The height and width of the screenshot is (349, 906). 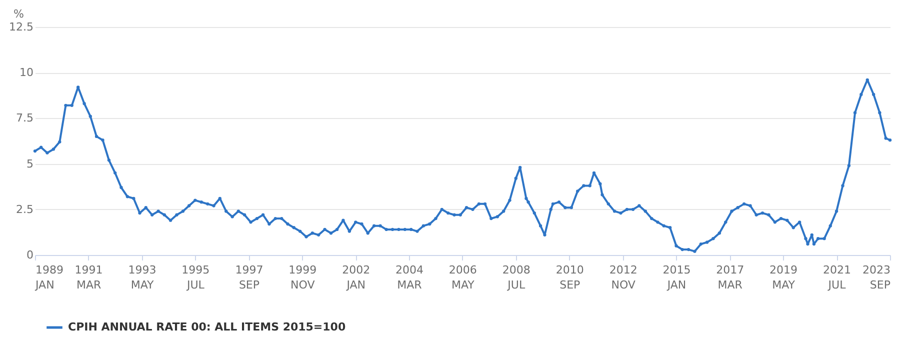 What do you see at coordinates (30, 255) in the screenshot?
I see `y-tick-label: 0` at bounding box center [30, 255].